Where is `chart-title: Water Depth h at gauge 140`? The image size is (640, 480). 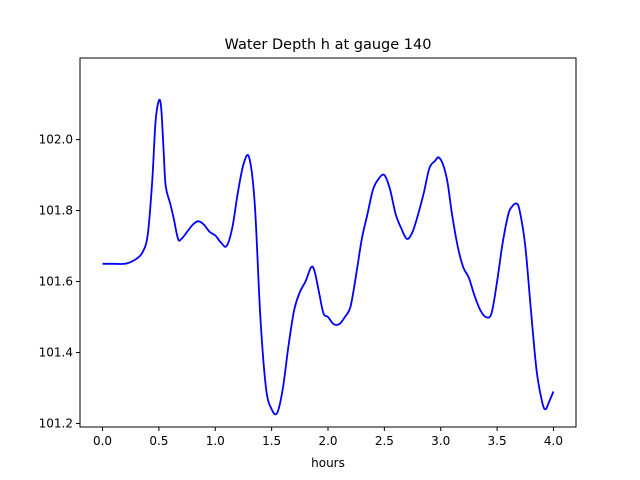
chart-title: Water Depth h at gauge 140 is located at coordinates (328, 45).